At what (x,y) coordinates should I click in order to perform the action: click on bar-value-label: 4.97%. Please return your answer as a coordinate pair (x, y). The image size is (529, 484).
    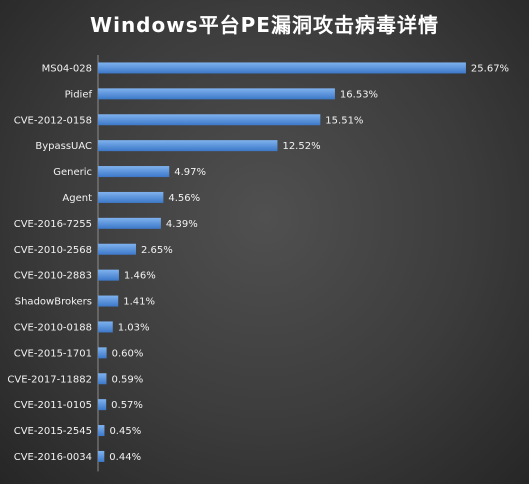
    Looking at the image, I should click on (190, 172).